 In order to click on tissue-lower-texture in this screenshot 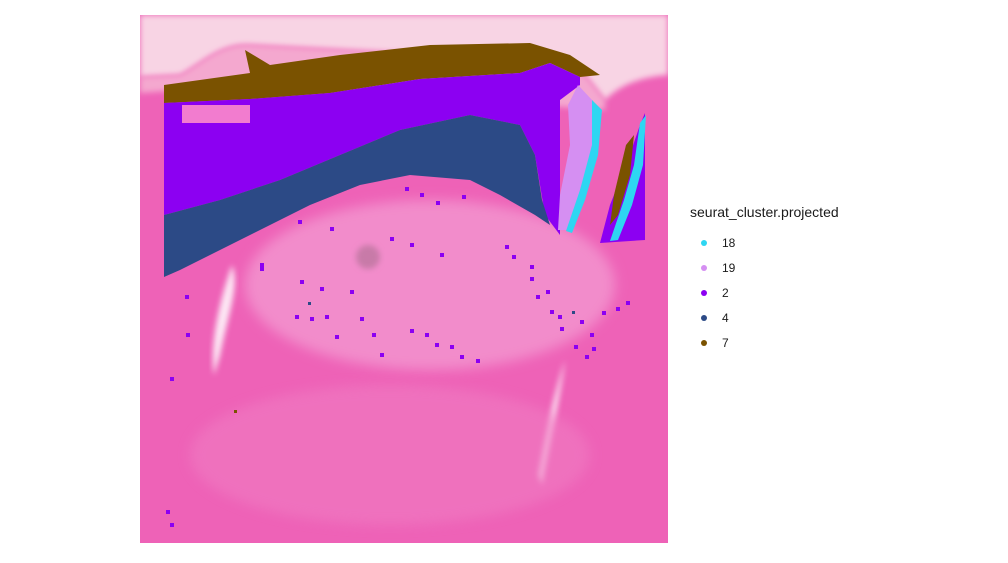, I will do `click(390, 455)`.